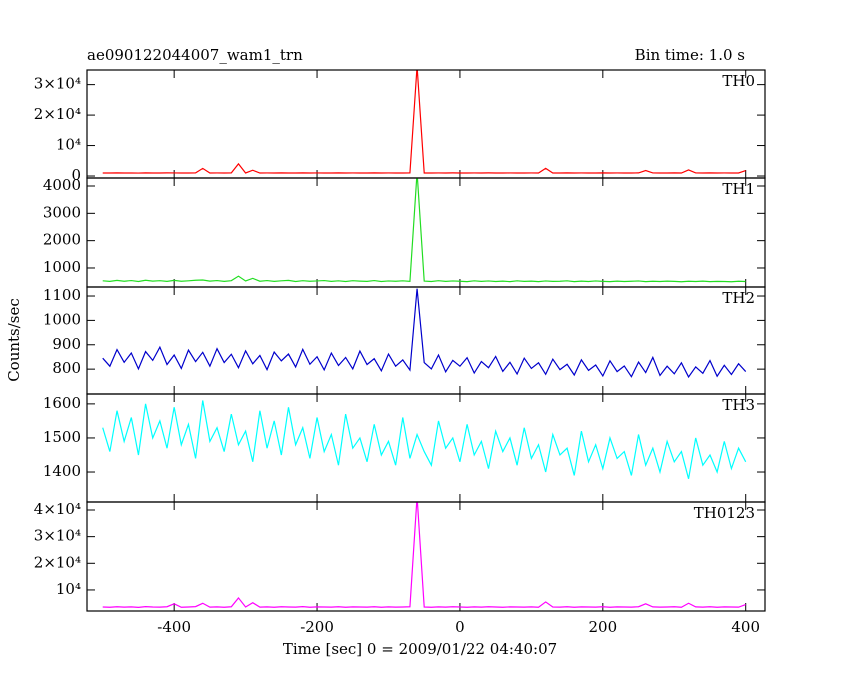  Describe the element at coordinates (62, 240) in the screenshot. I see `y-tick-label: 2000` at that location.